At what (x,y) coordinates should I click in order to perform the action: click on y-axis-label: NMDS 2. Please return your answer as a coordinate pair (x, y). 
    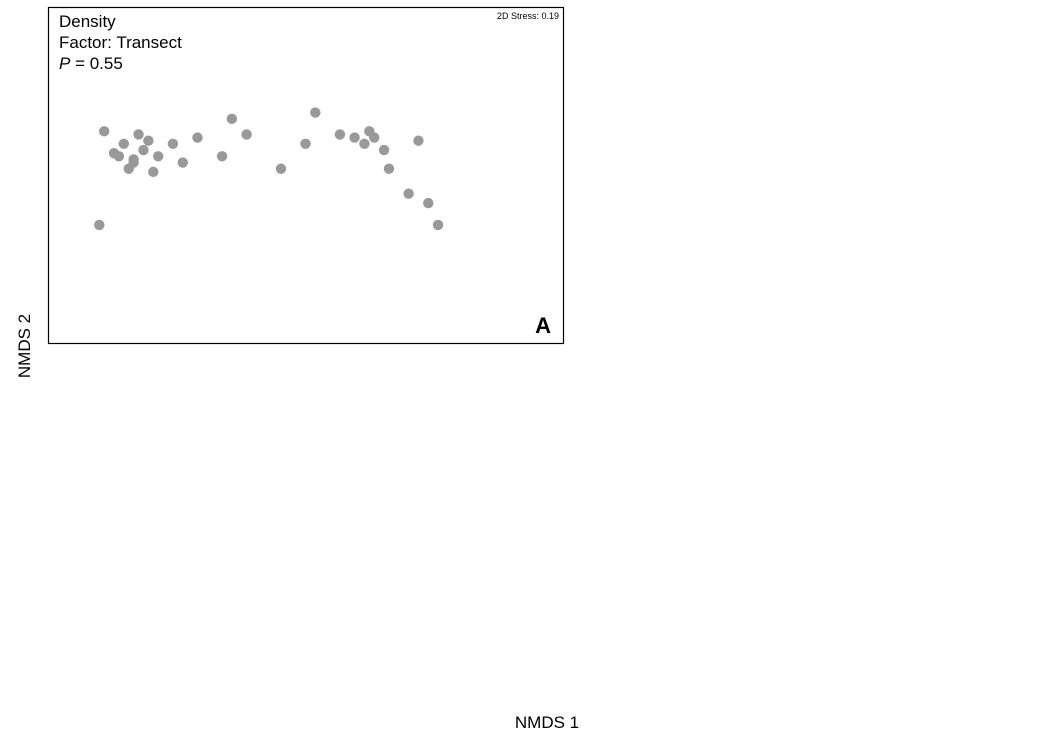
    Looking at the image, I should click on (24, 346).